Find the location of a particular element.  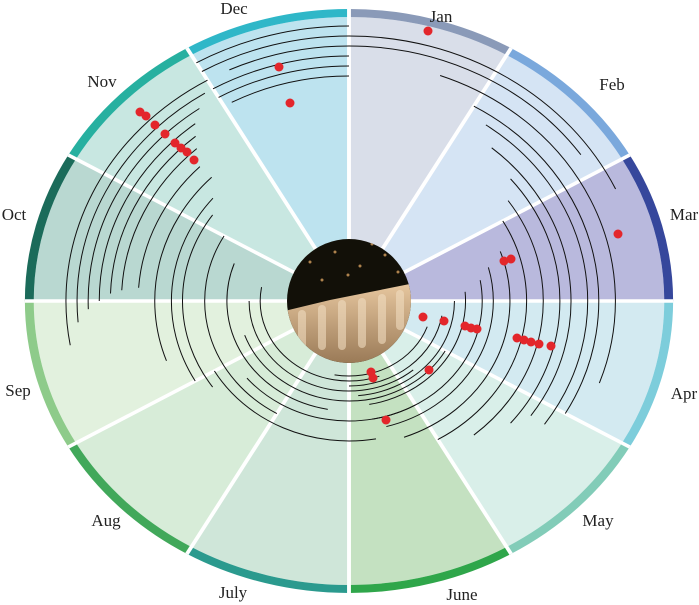

month-label: May is located at coordinates (598, 520).